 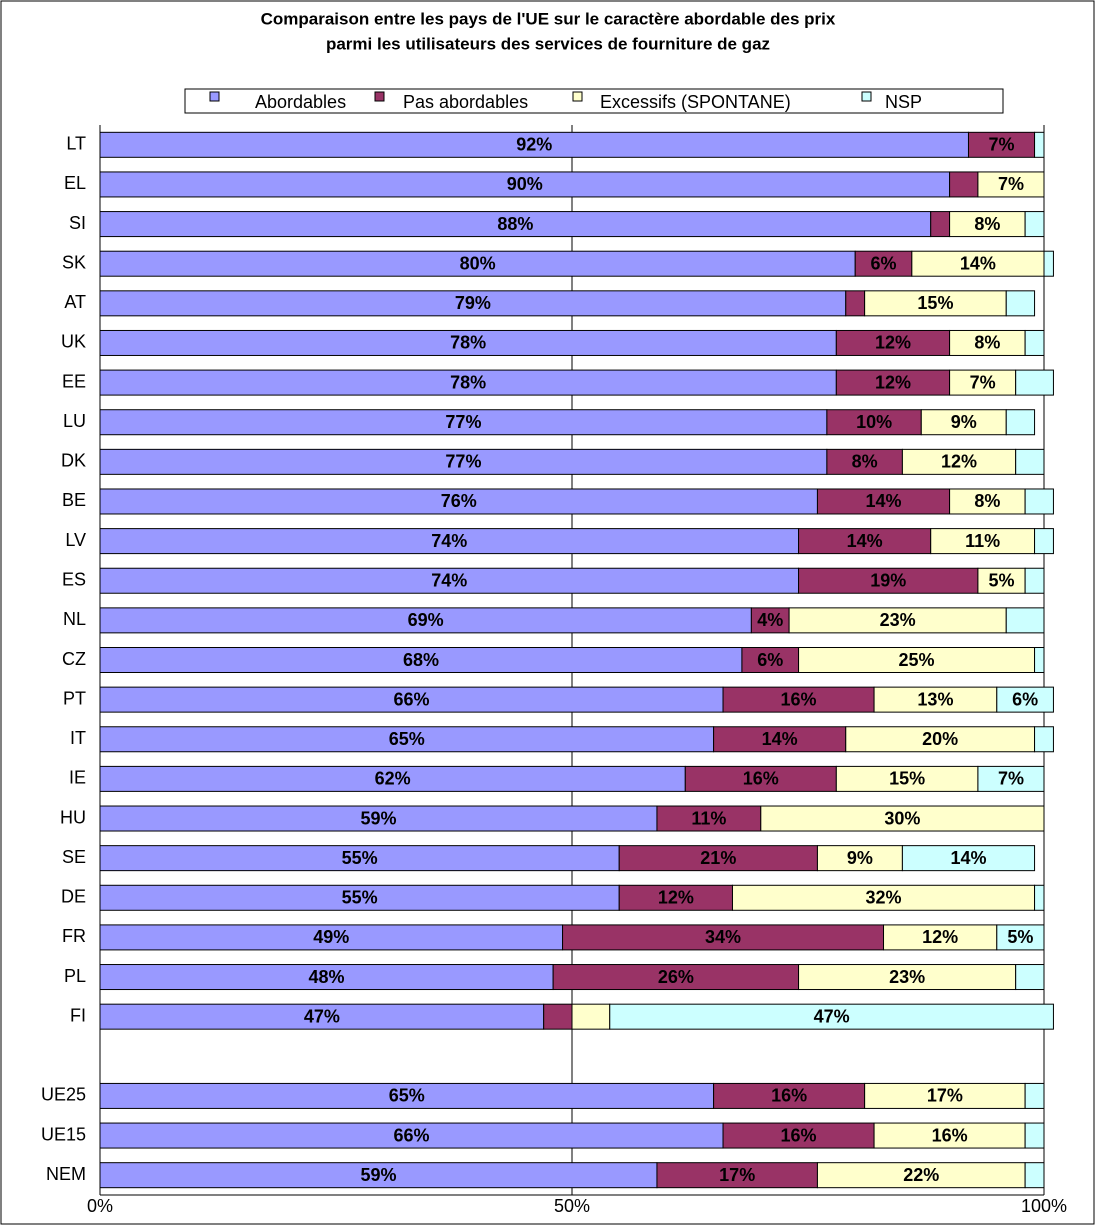 What do you see at coordinates (676, 977) in the screenshot?
I see `data-label: 26%` at bounding box center [676, 977].